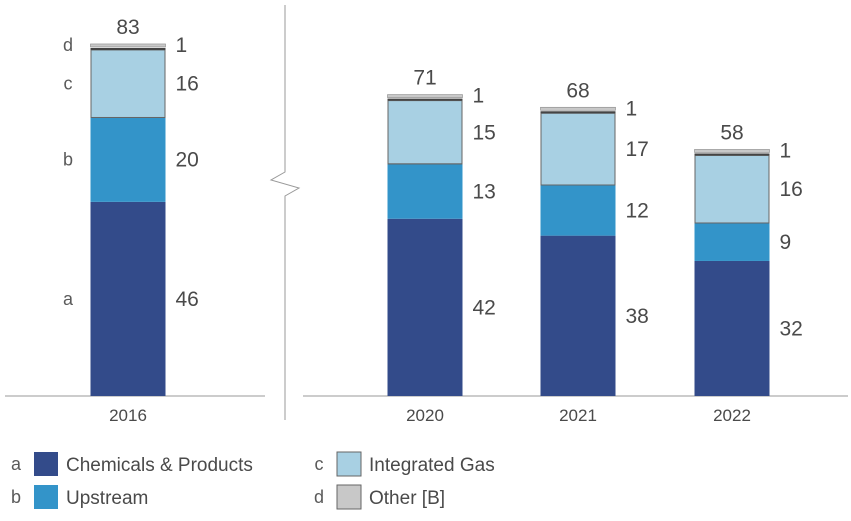  What do you see at coordinates (791, 328) in the screenshot?
I see `value-label-2022-a: 32` at bounding box center [791, 328].